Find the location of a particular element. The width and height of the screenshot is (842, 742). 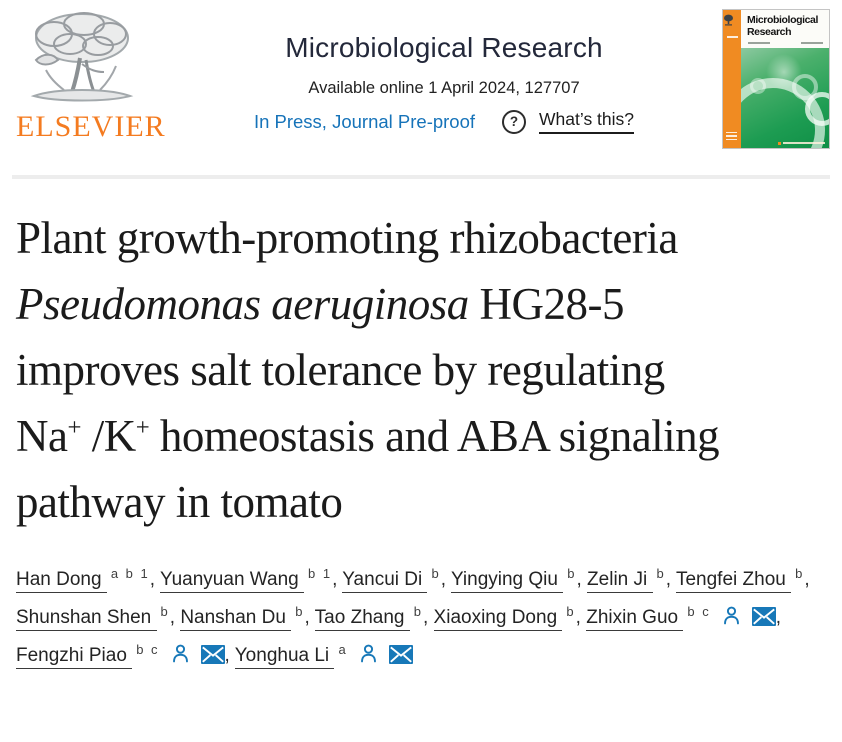

author-affiliation-marks: a b 1 is located at coordinates (130, 573).